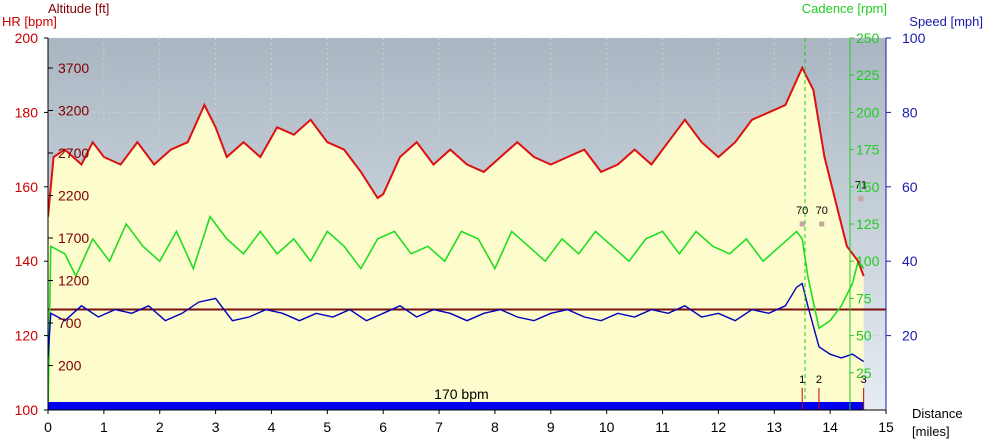 The height and width of the screenshot is (442, 986). What do you see at coordinates (73, 153) in the screenshot?
I see `altitude-tick-label: 2700` at bounding box center [73, 153].